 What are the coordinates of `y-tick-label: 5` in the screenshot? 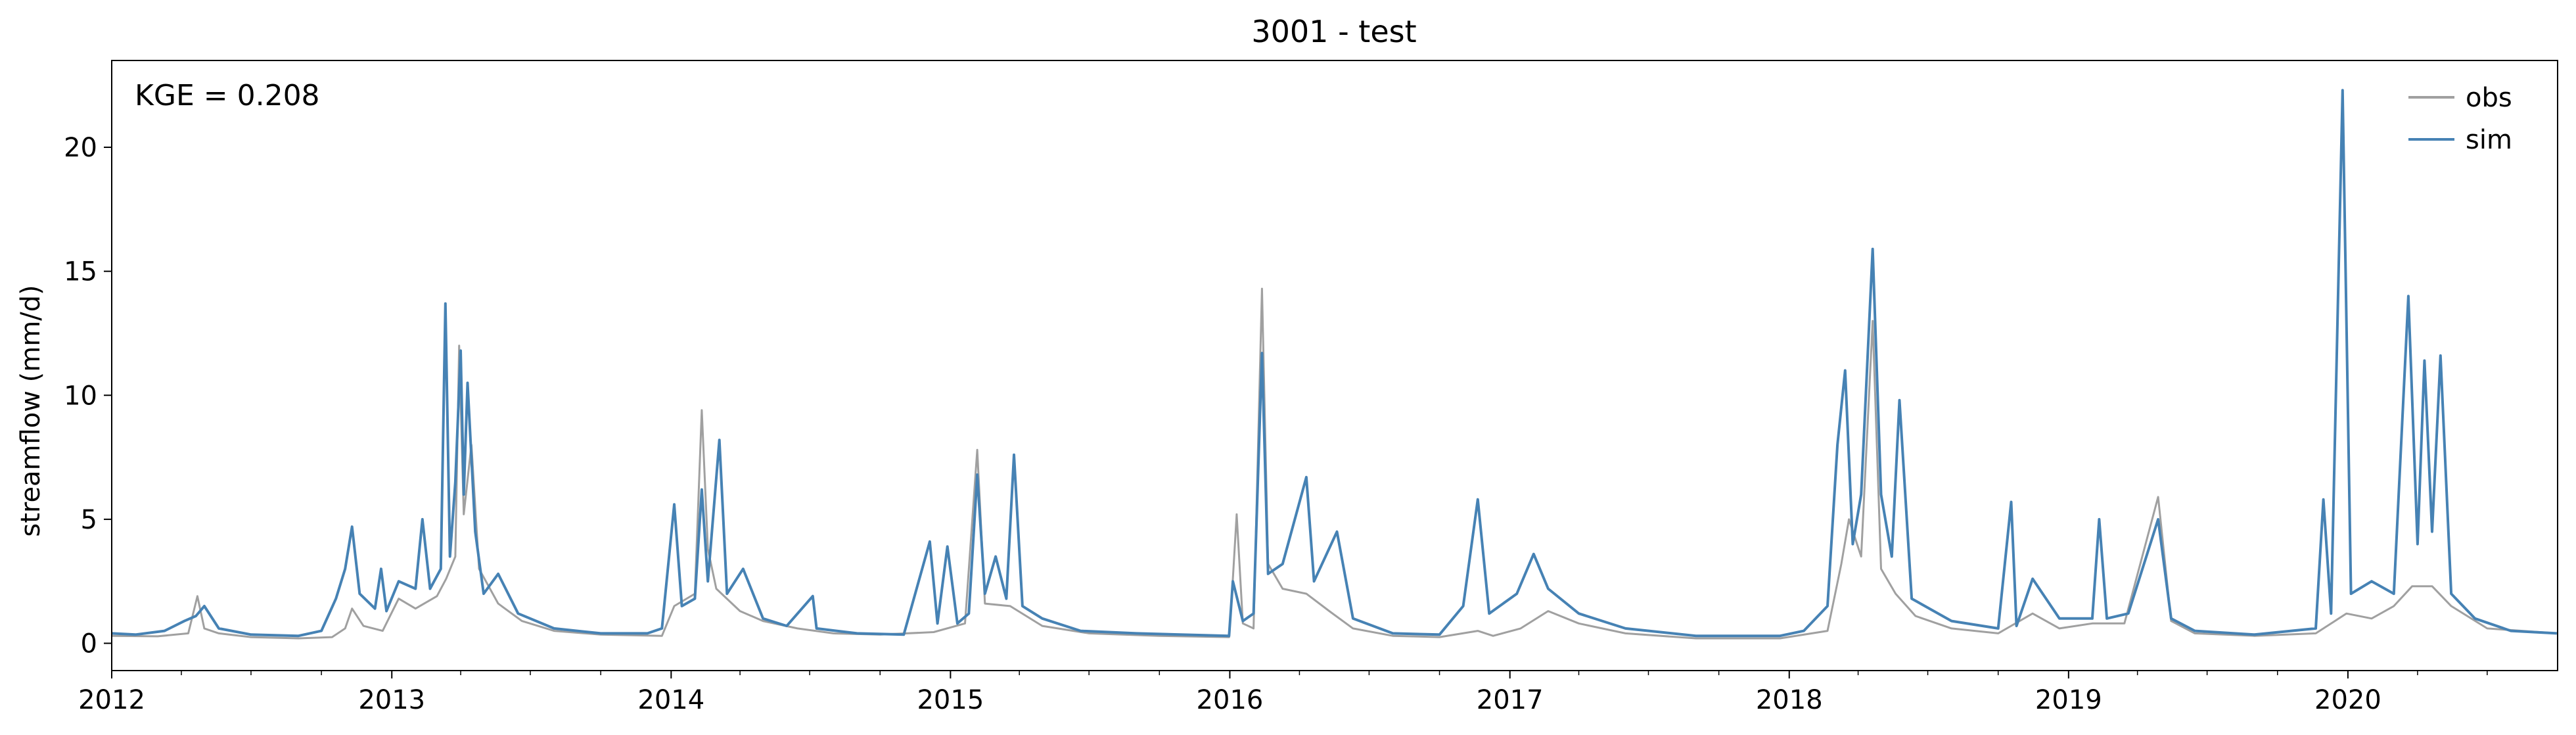 It's located at (89, 520).